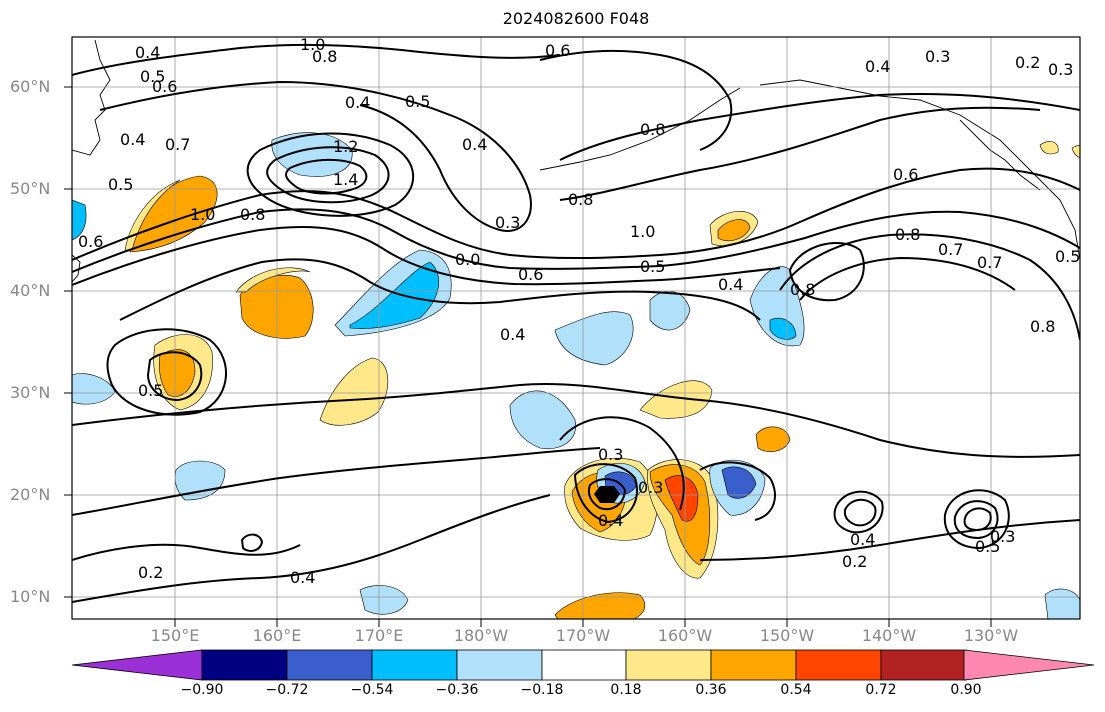 The width and height of the screenshot is (1105, 712). I want to click on shade-blue-nw, so click(312, 154).